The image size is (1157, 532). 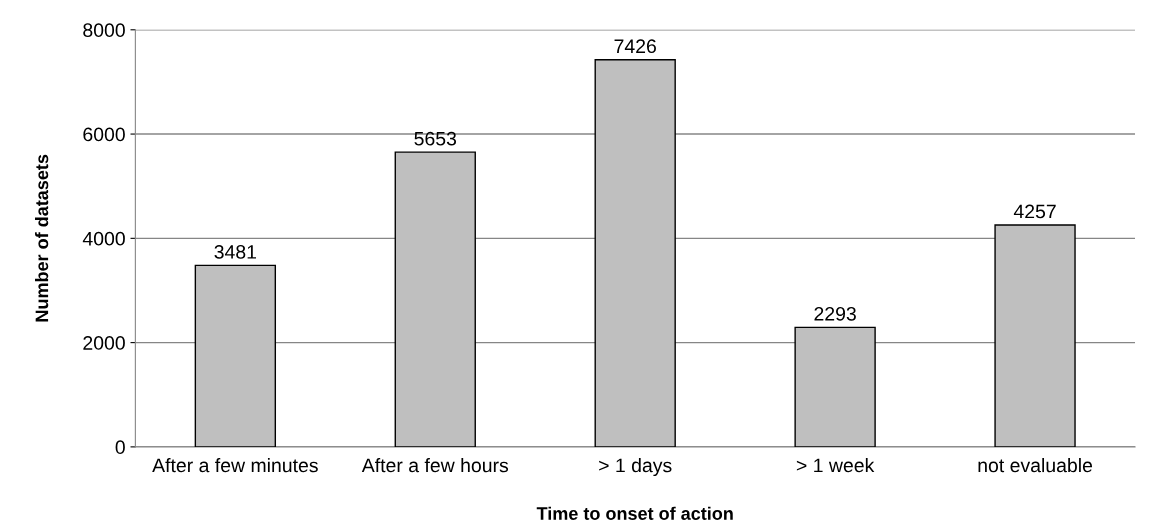 What do you see at coordinates (104, 134) in the screenshot?
I see `y-tick-label: 6000` at bounding box center [104, 134].